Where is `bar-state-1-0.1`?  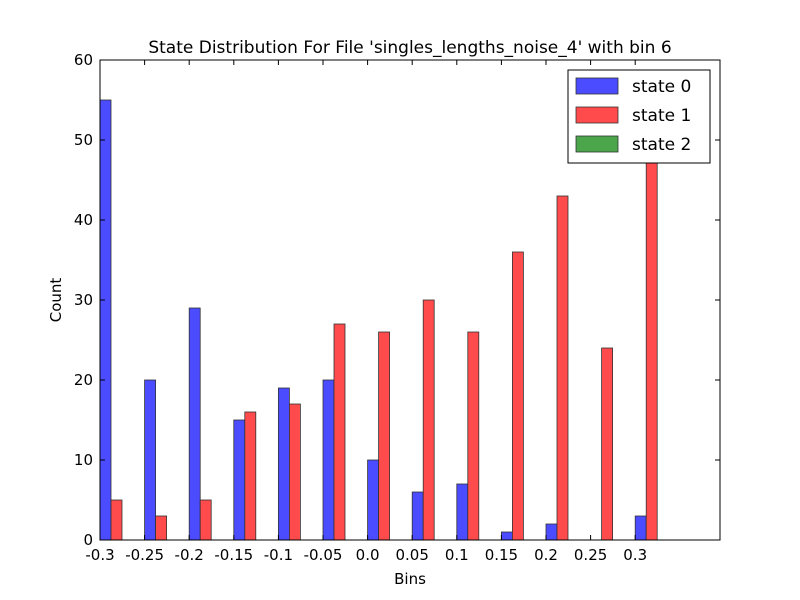
bar-state-1-0.1 is located at coordinates (473, 436).